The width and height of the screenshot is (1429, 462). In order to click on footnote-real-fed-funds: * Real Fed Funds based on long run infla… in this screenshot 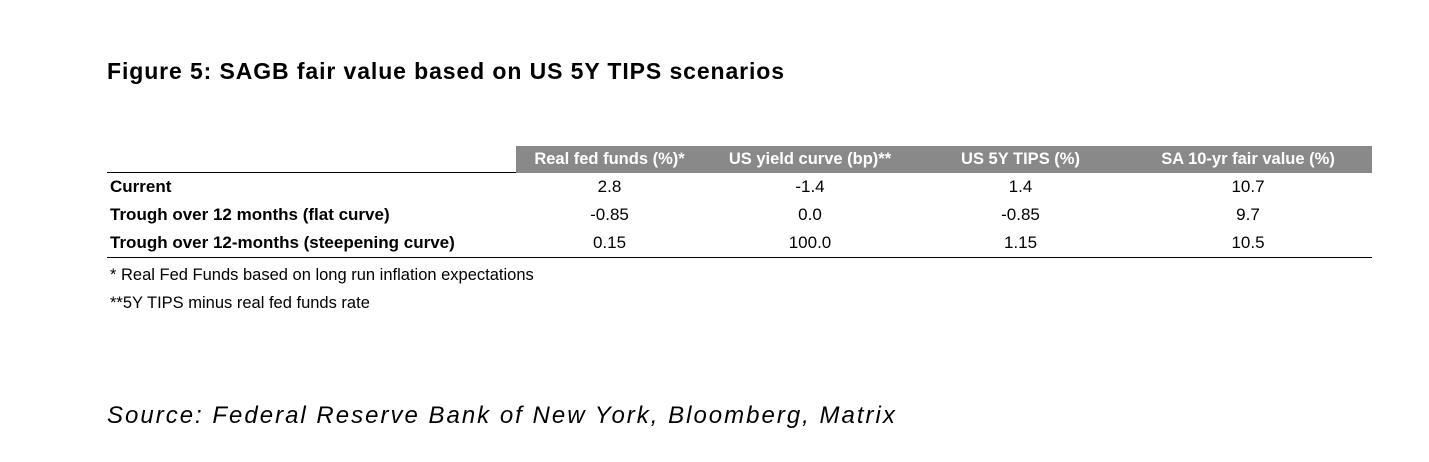, I will do `click(322, 275)`.